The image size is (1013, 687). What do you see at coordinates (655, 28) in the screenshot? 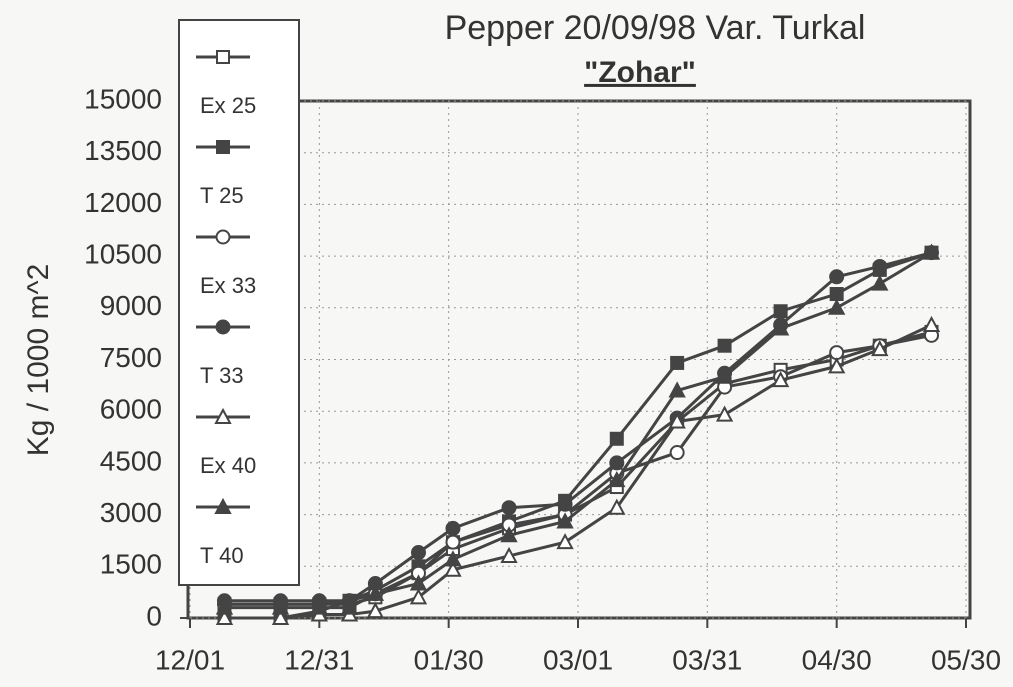
I see `chart-title: Pepper 20/09/98 Var. Turkal` at bounding box center [655, 28].